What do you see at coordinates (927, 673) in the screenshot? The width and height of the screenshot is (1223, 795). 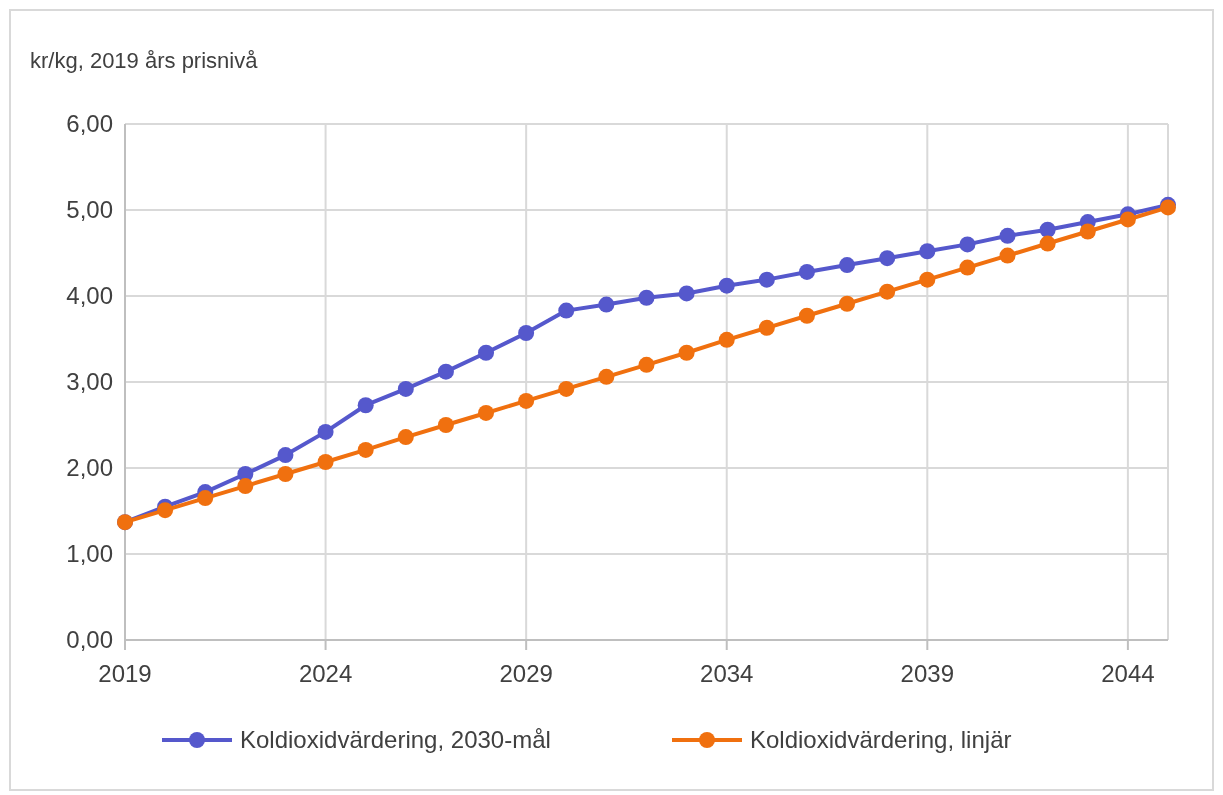 I see `x-tick-label: 2039` at bounding box center [927, 673].